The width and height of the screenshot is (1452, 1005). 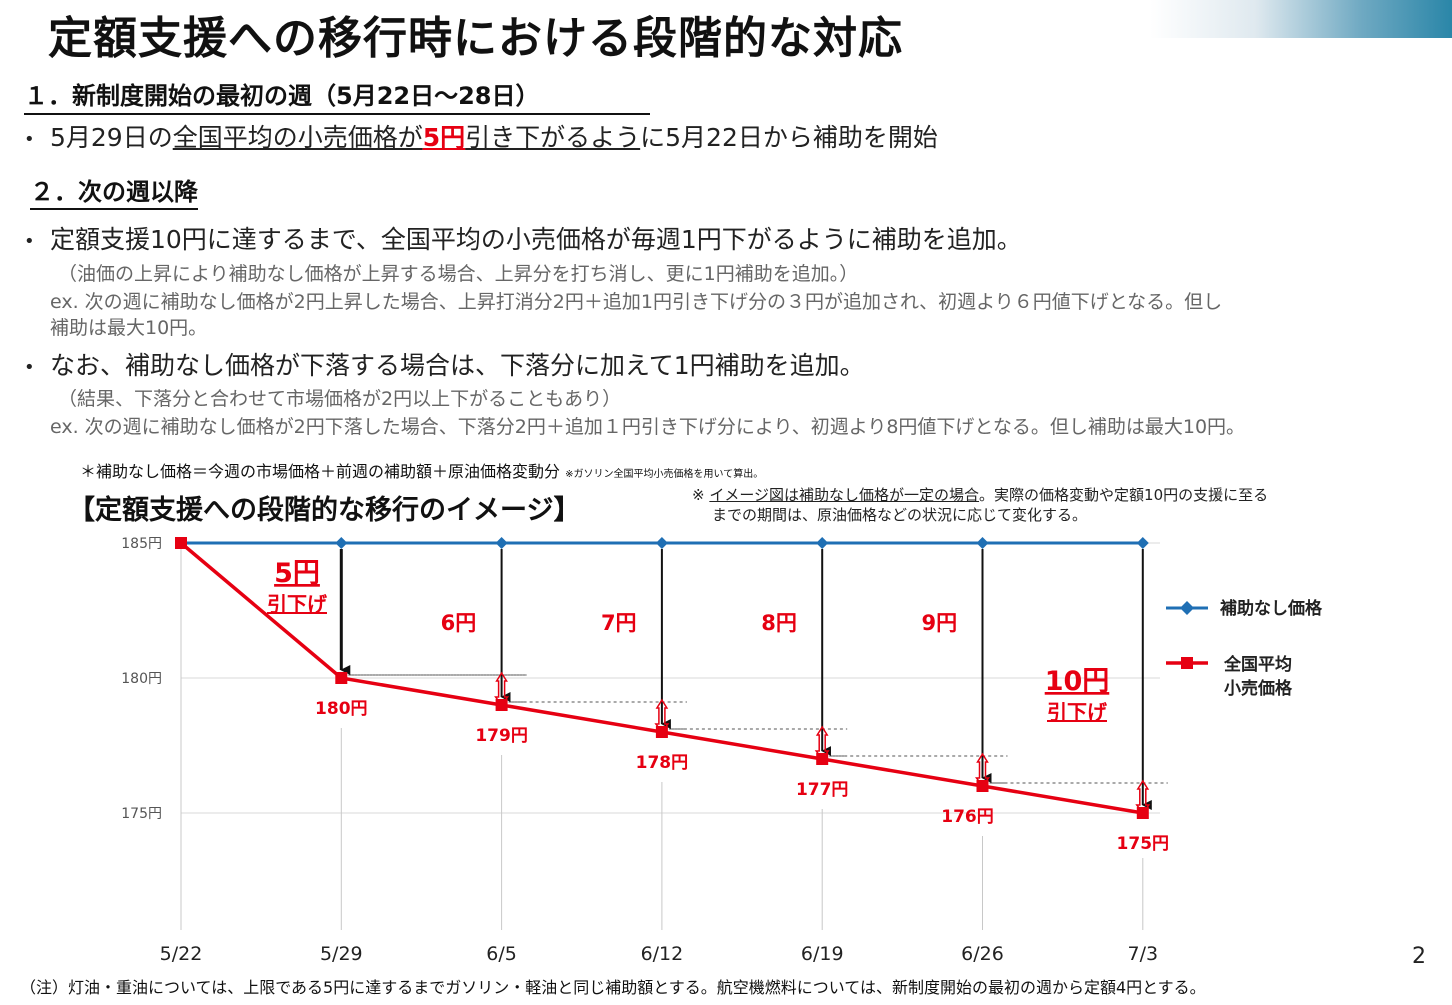 I want to click on bullet-2-note-1: （結果、下落分と合わせて市場価格が2円以上下がることもあり）, so click(x=340, y=399).